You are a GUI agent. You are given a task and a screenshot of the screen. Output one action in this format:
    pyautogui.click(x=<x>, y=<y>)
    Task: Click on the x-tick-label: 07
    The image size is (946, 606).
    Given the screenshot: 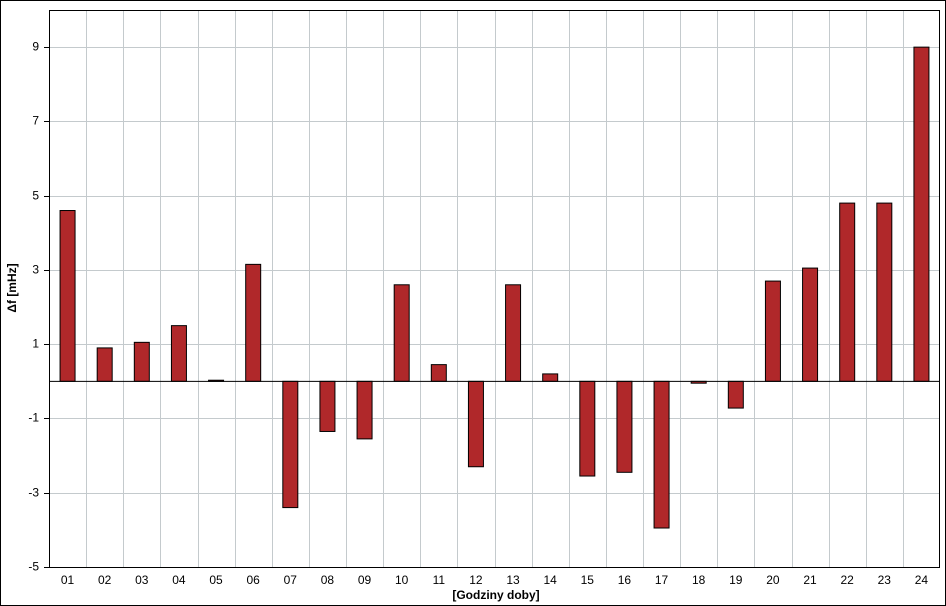 What is the action you would take?
    pyautogui.click(x=291, y=580)
    